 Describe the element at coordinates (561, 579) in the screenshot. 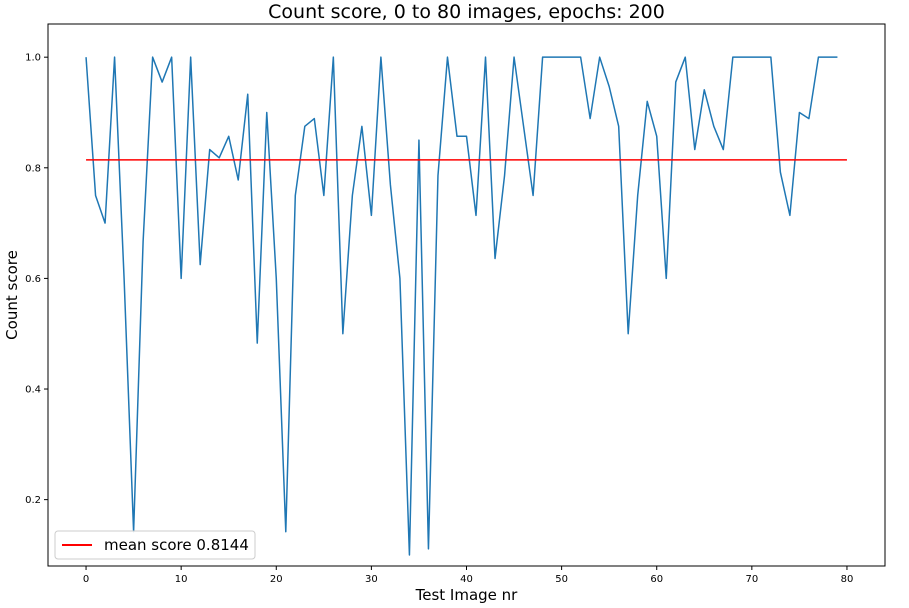

I see `x-tick-label: 50` at that location.